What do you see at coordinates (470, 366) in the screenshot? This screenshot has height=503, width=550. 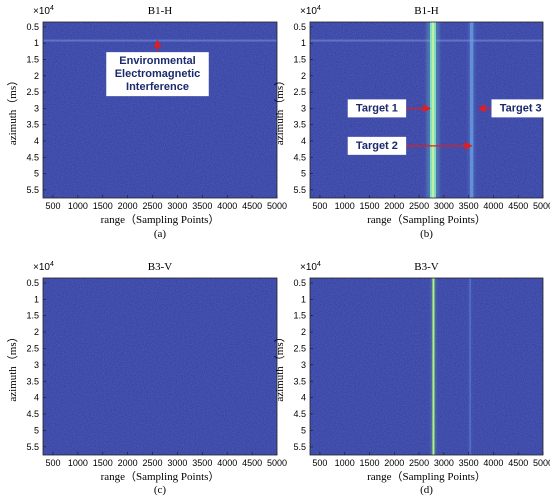 I see `target-band` at bounding box center [470, 366].